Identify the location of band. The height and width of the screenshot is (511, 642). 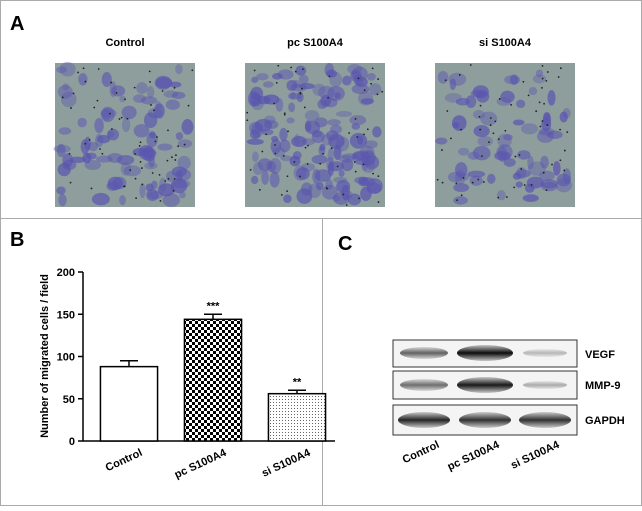
(545, 385).